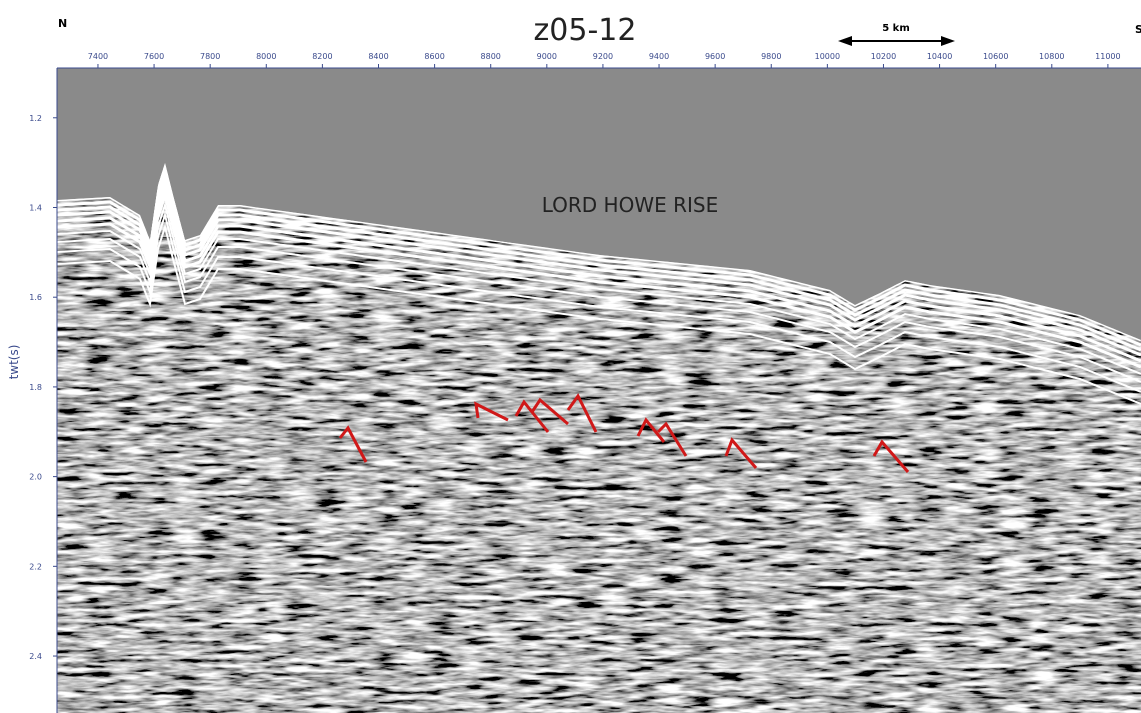  I want to click on x-tick-label: 7600, so click(154, 56).